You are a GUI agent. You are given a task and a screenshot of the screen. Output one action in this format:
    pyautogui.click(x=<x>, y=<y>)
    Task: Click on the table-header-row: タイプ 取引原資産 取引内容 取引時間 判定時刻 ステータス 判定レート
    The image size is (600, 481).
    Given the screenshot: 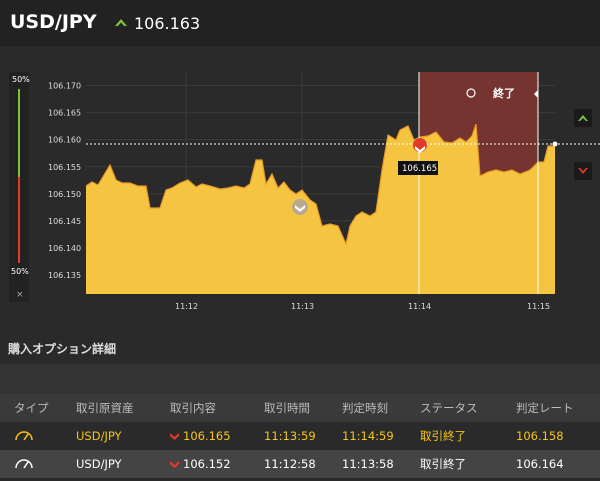 What is the action you would take?
    pyautogui.click(x=300, y=408)
    